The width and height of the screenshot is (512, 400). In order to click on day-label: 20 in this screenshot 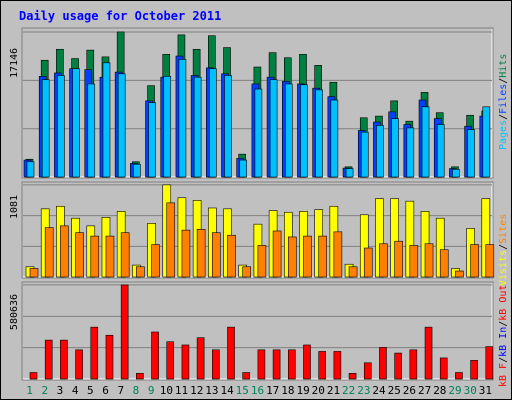, I will do `click(318, 390)`.